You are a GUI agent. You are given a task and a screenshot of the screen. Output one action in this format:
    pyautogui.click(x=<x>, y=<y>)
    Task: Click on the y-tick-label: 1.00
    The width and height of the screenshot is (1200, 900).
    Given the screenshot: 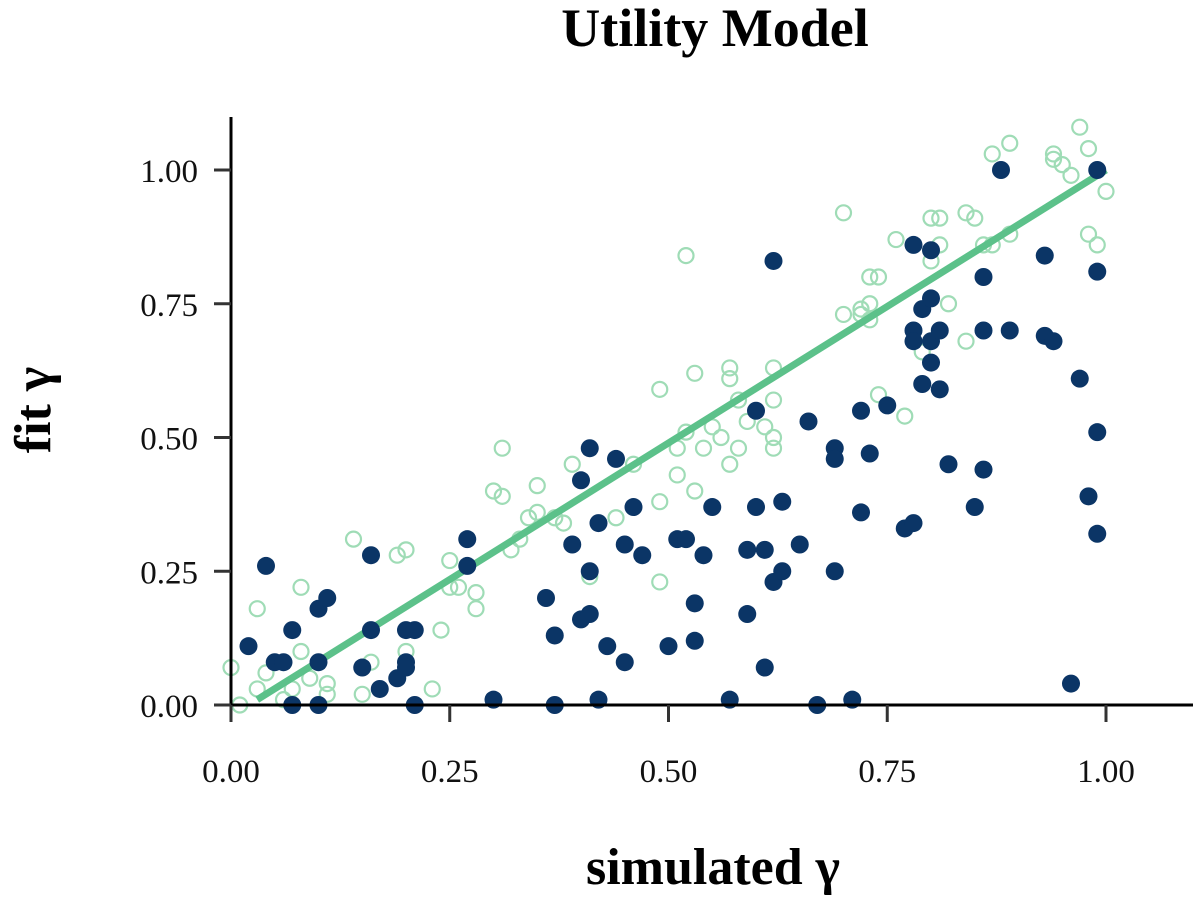 What is the action you would take?
    pyautogui.click(x=169, y=172)
    